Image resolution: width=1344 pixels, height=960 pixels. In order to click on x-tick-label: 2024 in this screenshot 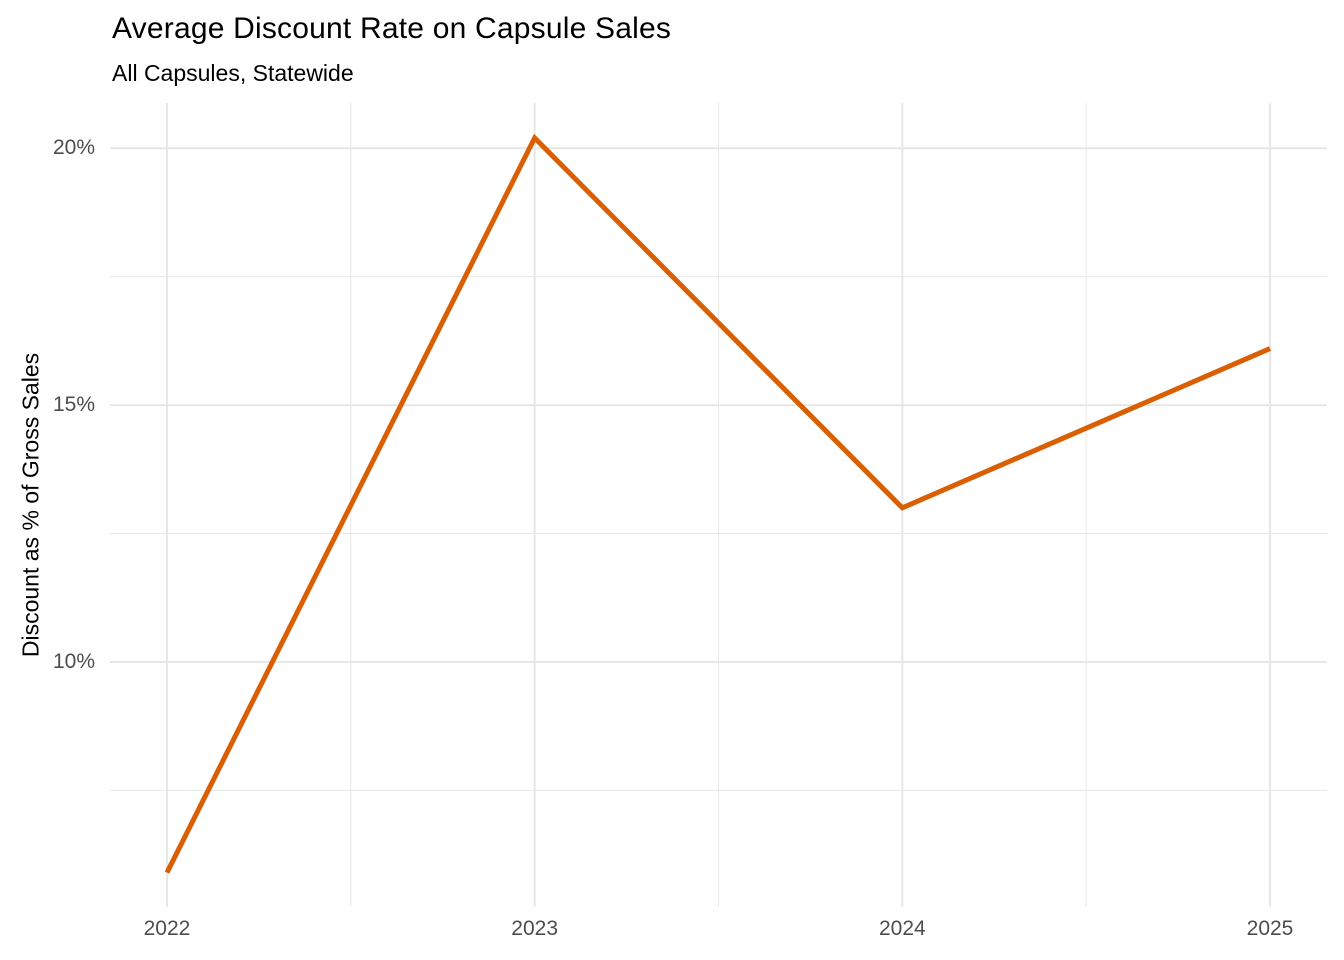, I will do `click(902, 928)`.